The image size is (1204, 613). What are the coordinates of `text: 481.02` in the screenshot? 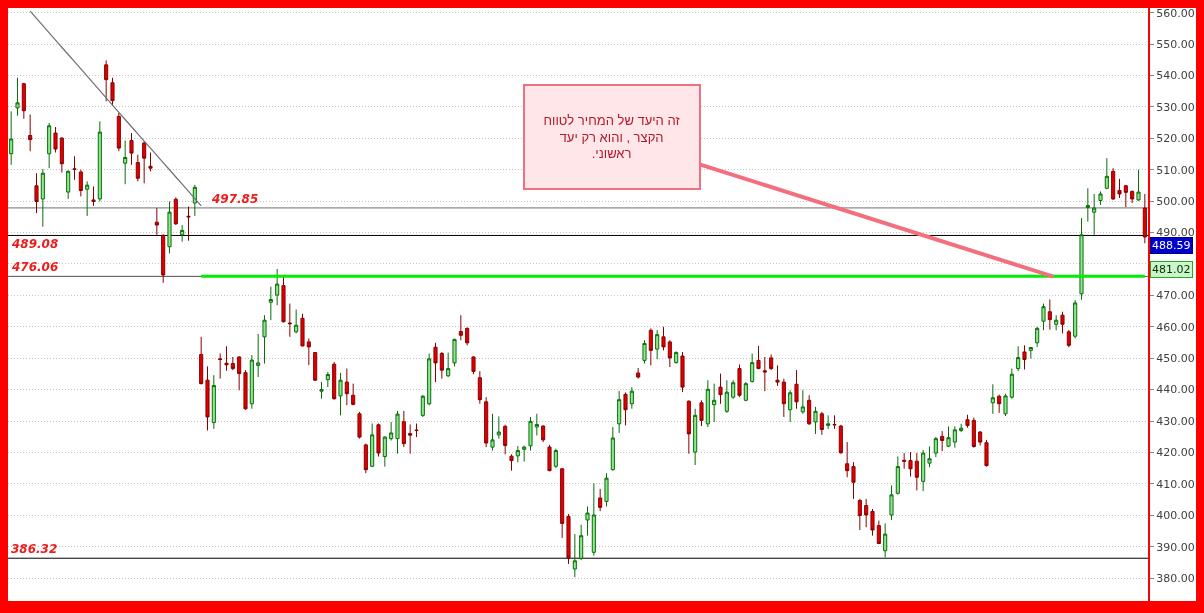 It's located at (1171, 269).